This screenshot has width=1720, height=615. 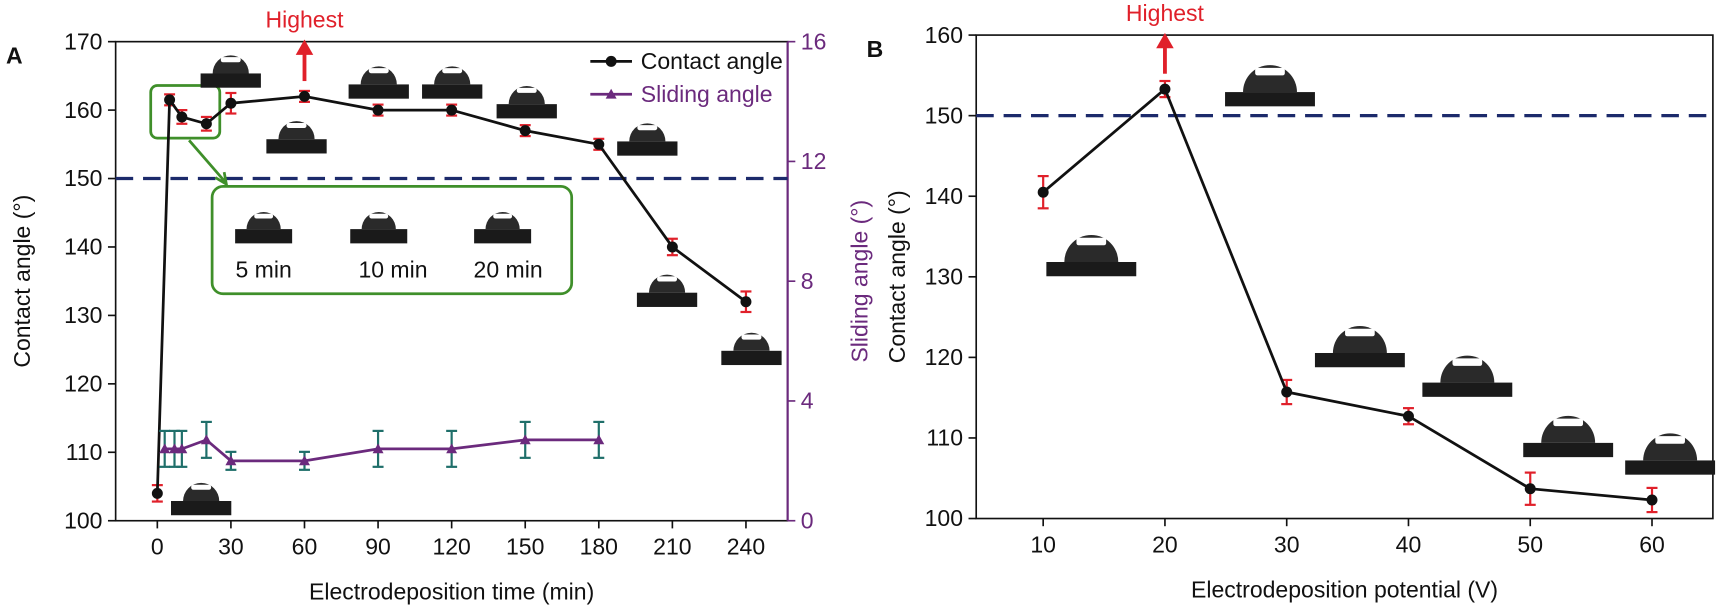 What do you see at coordinates (508, 269) in the screenshot?
I see `inset-label: 20 min` at bounding box center [508, 269].